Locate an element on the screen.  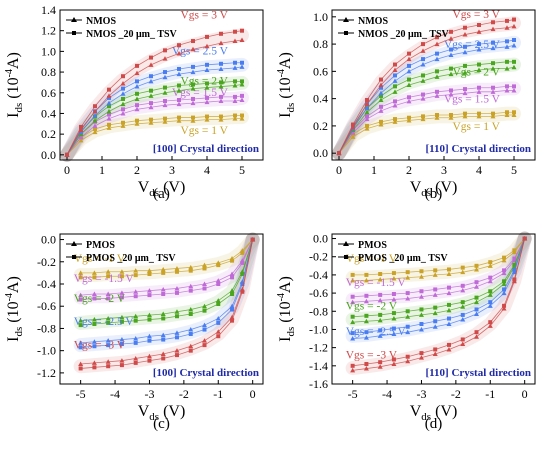
series-label: Vgs = 2.5 V is located at coordinates (472, 45).